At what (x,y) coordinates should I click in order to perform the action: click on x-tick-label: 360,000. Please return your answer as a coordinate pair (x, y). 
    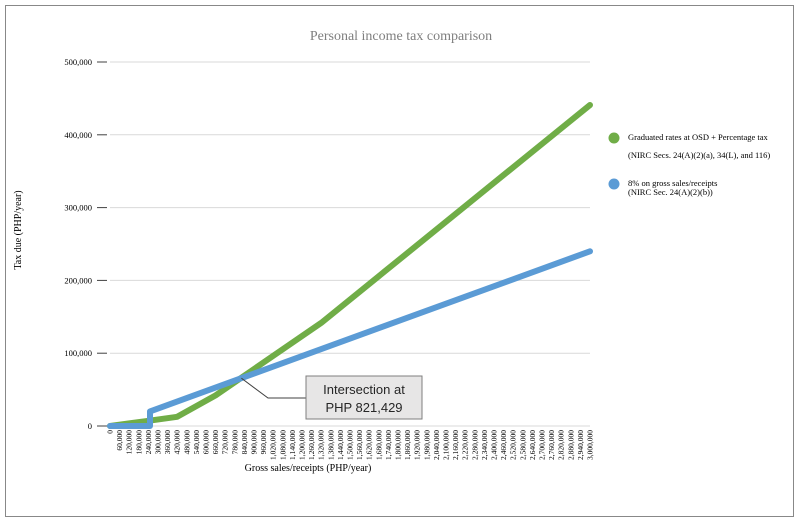
    Looking at the image, I should click on (167, 442).